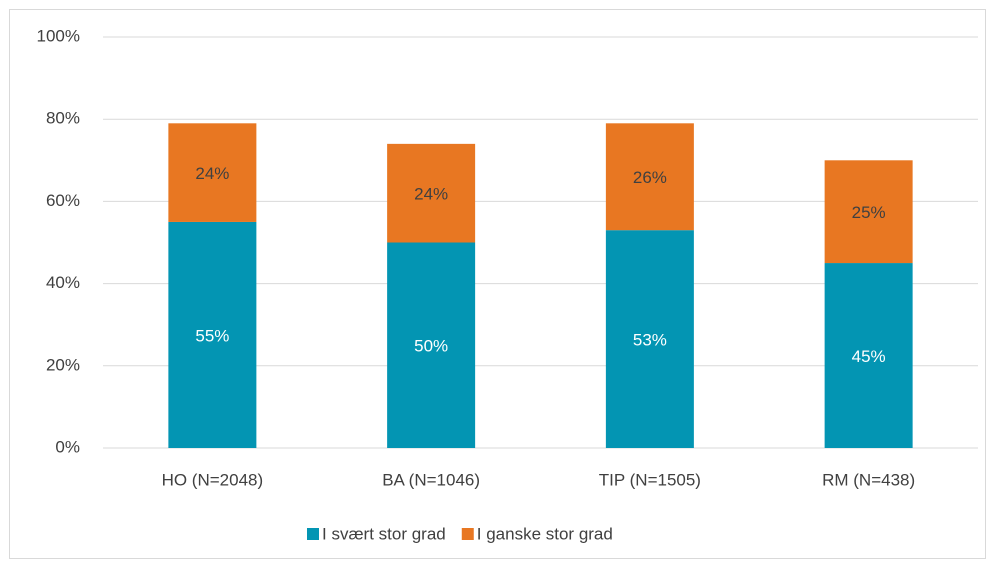  I want to click on x-tick-label: TIP (N=1505), so click(650, 479).